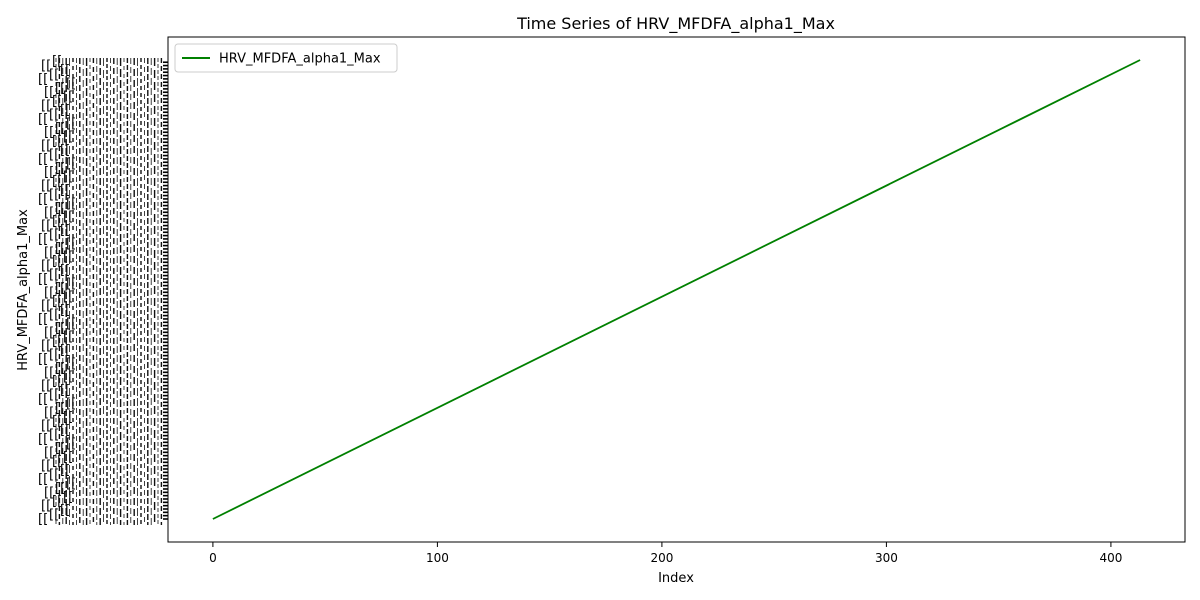 The height and width of the screenshot is (600, 1200). I want to click on x-axis-label: Index, so click(676, 578).